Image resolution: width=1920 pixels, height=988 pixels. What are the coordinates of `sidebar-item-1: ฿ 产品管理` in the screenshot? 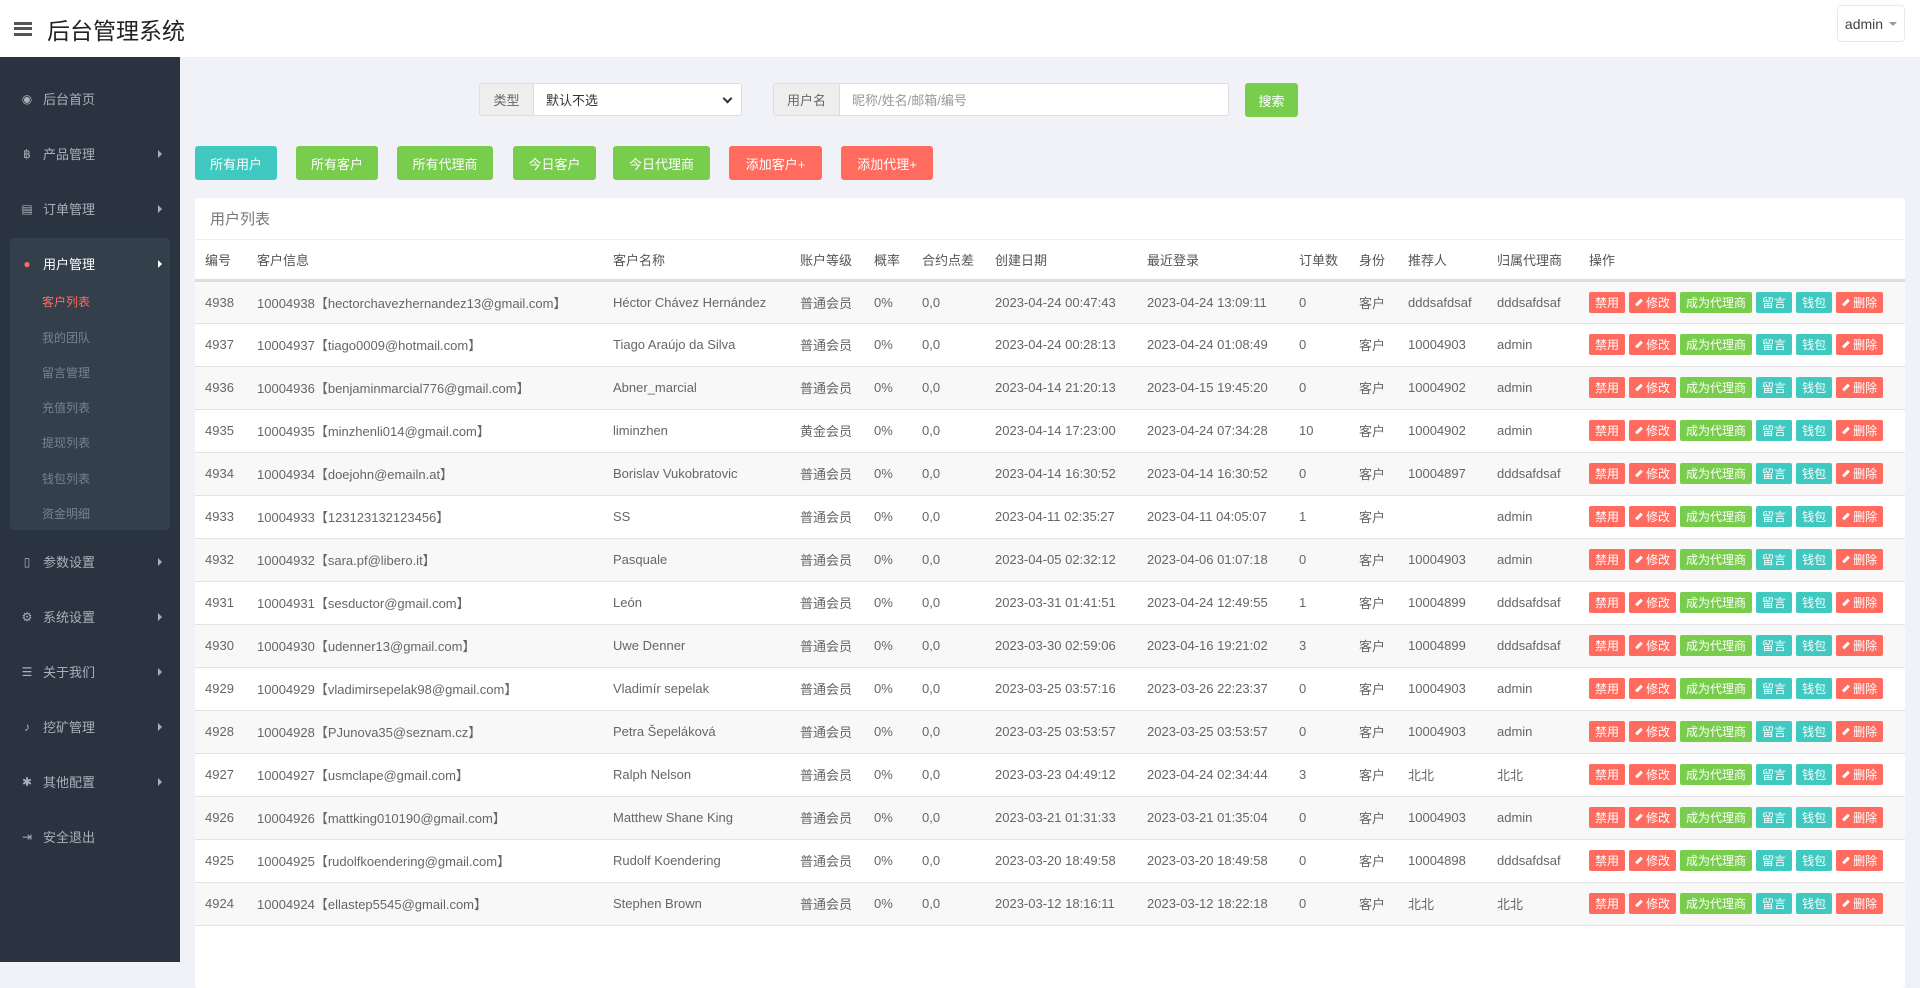 It's located at (90, 153).